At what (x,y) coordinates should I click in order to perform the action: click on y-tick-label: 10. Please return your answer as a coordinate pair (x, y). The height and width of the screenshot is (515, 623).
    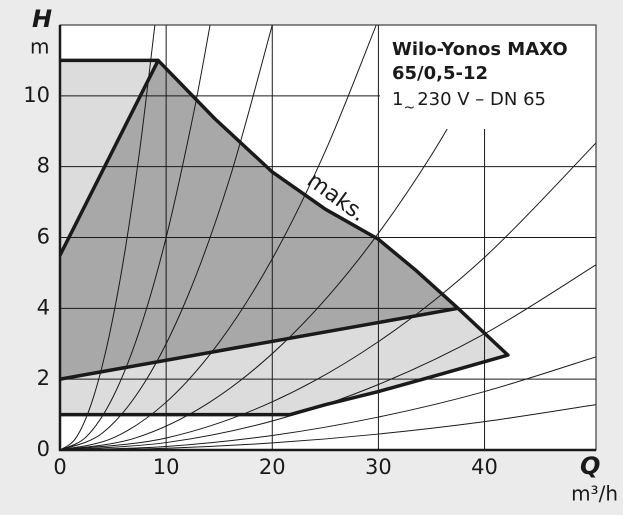
    Looking at the image, I should click on (36, 95).